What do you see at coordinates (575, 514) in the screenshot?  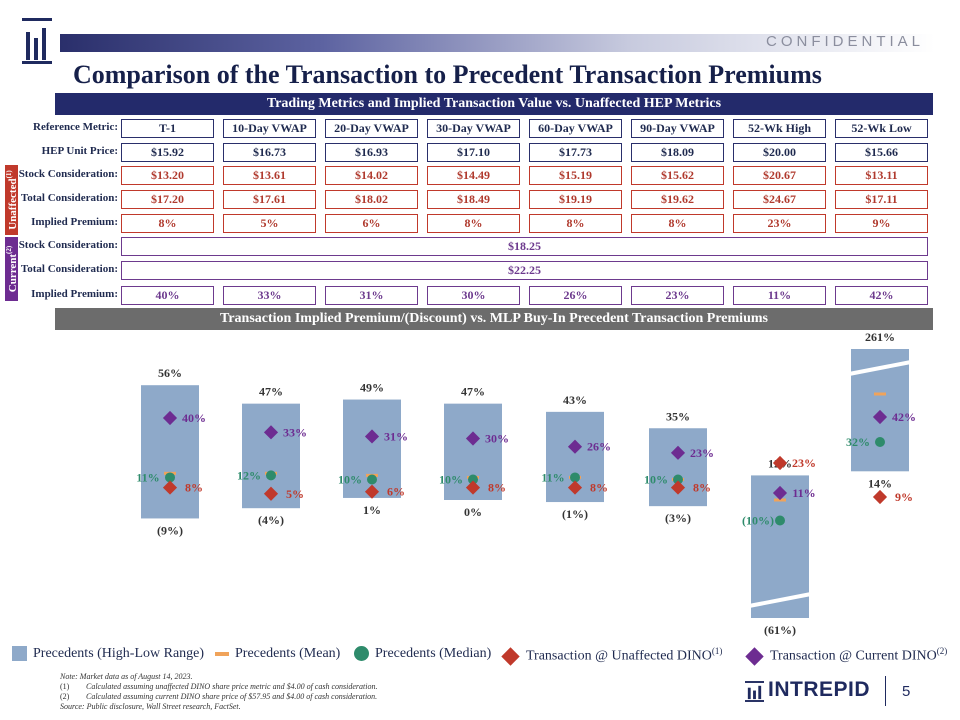 I see `low-label: (1%)` at bounding box center [575, 514].